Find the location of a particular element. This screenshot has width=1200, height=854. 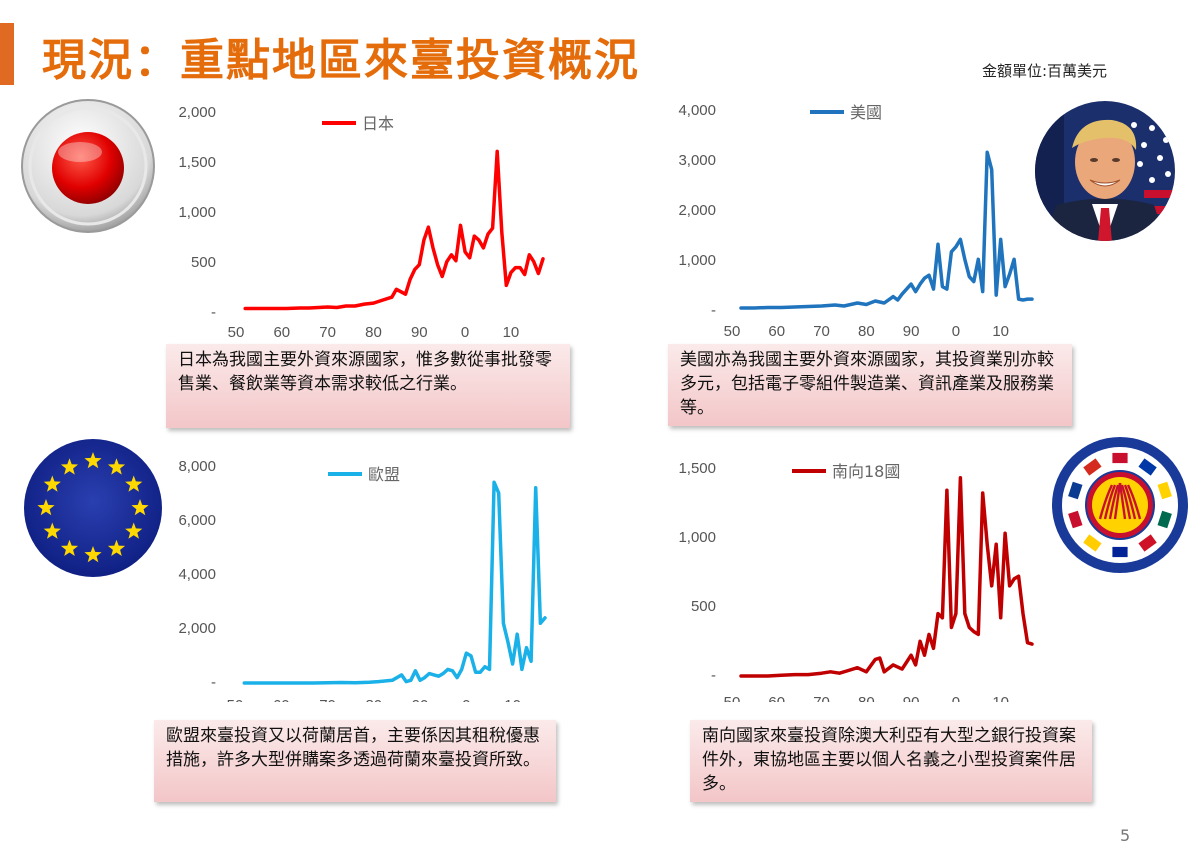

us-president-photo-icon is located at coordinates (1105, 173).